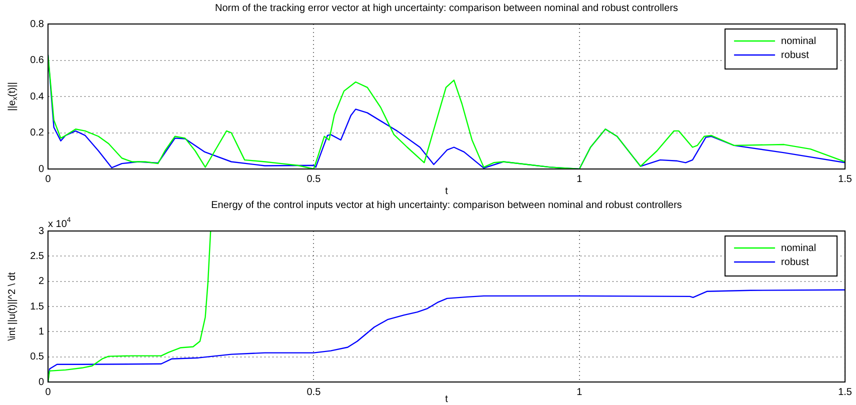 This screenshot has height=405, width=856. What do you see at coordinates (37, 60) in the screenshot?
I see `y-tick-label: 0.6` at bounding box center [37, 60].